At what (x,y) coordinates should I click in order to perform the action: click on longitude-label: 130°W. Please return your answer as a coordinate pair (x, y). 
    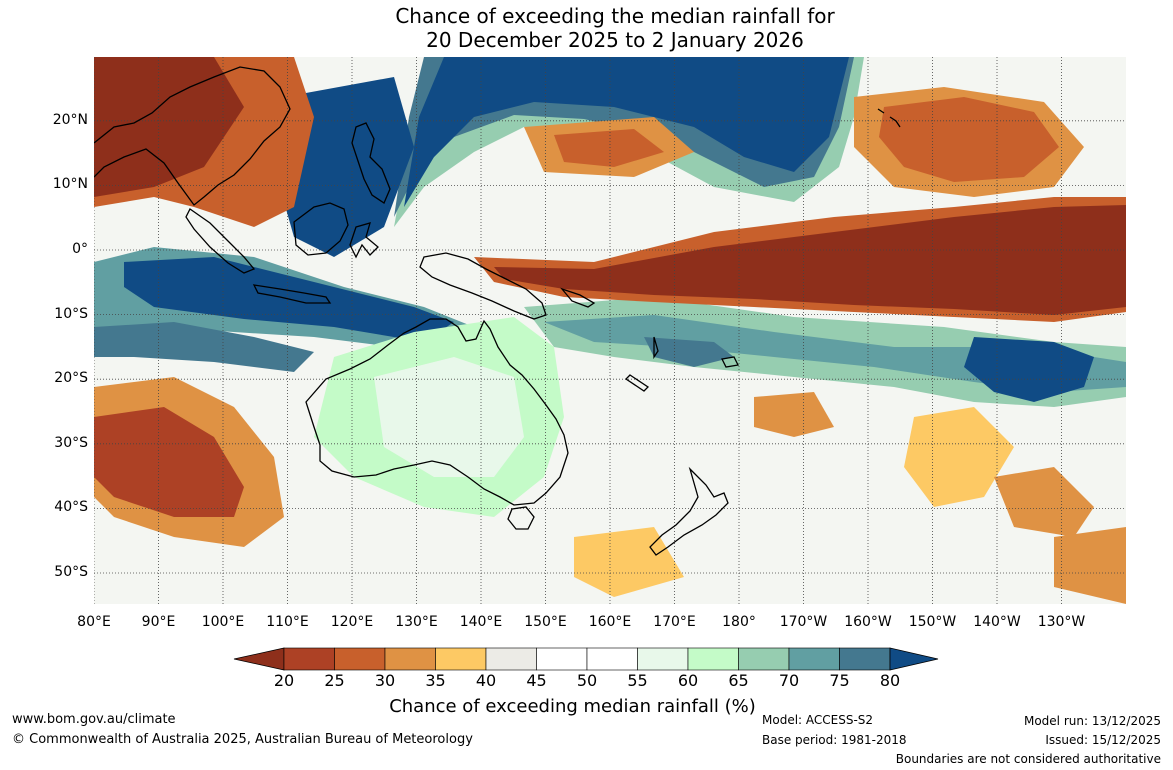
    Looking at the image, I should click on (1061, 622).